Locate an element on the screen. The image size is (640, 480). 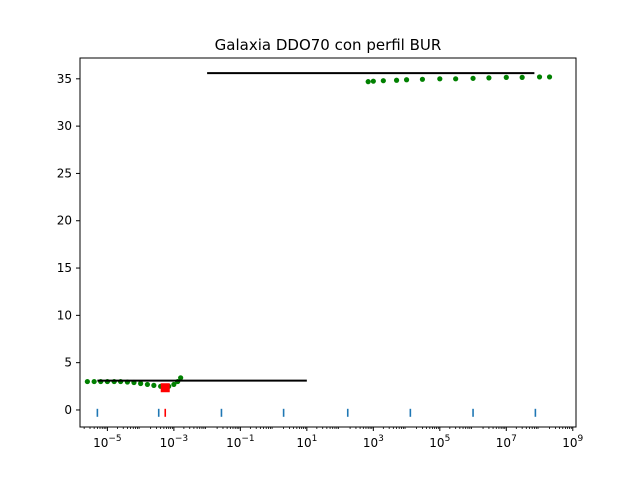
y-tick-label: 35 is located at coordinates (64, 79).